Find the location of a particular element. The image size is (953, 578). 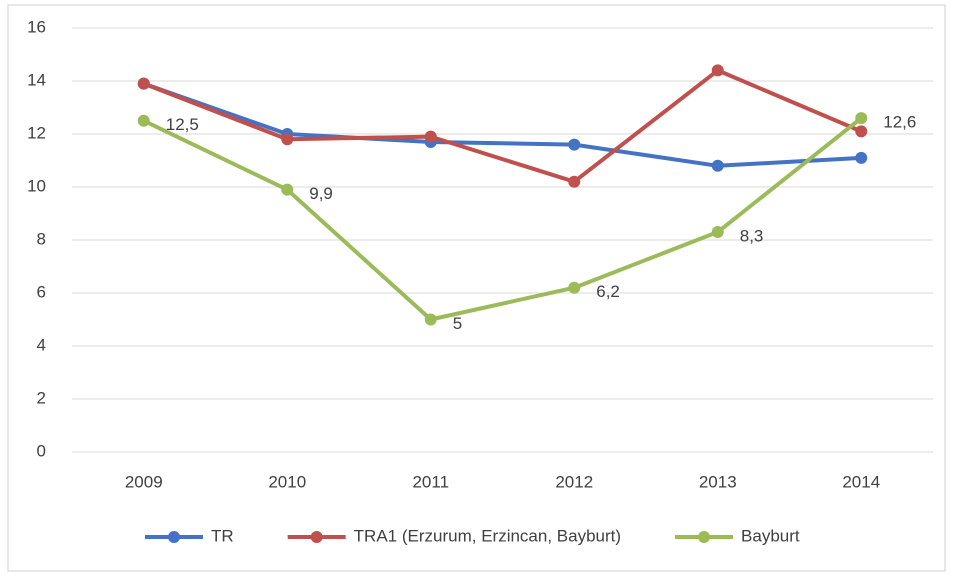

legend-label: TRA1 (Erzurum, Erzincan, Bayburt) is located at coordinates (487, 535).